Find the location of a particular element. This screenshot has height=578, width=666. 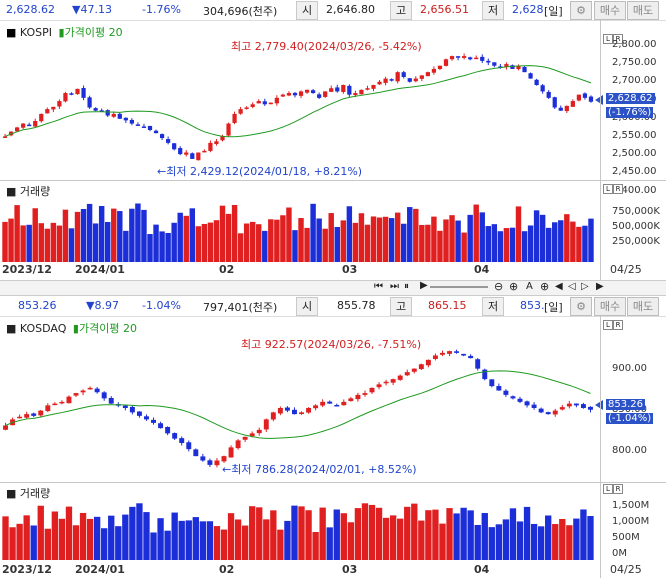

pan-left-icon: ◁ is located at coordinates (572, 286).